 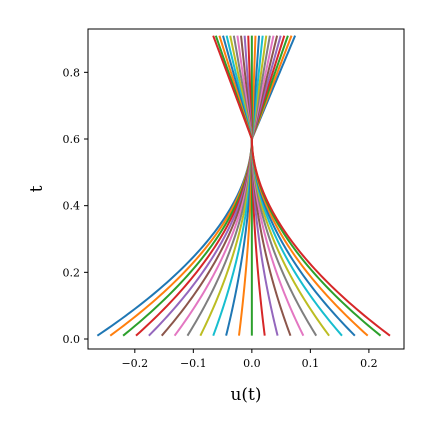 I want to click on x-tick-label: −0.2, so click(x=134, y=363).